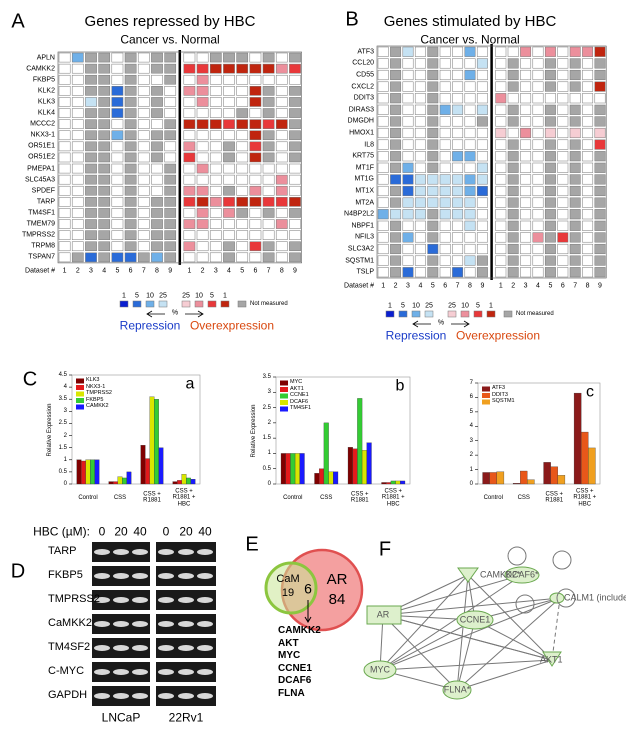  I want to click on gene-label: CD55, so click(365, 75).